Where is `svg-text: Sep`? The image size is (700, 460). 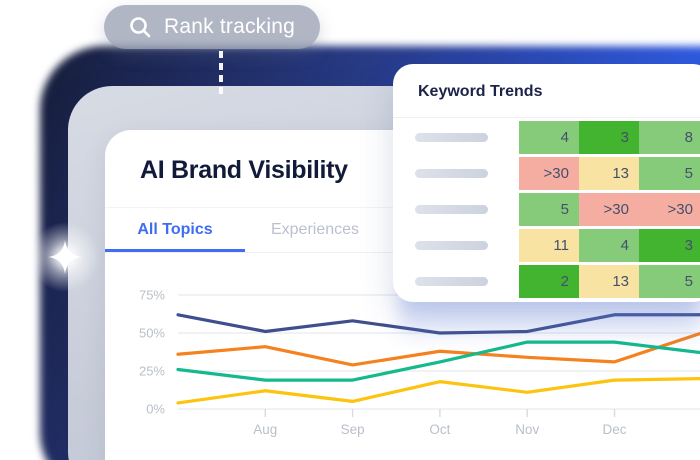
svg-text: Sep is located at coordinates (353, 429).